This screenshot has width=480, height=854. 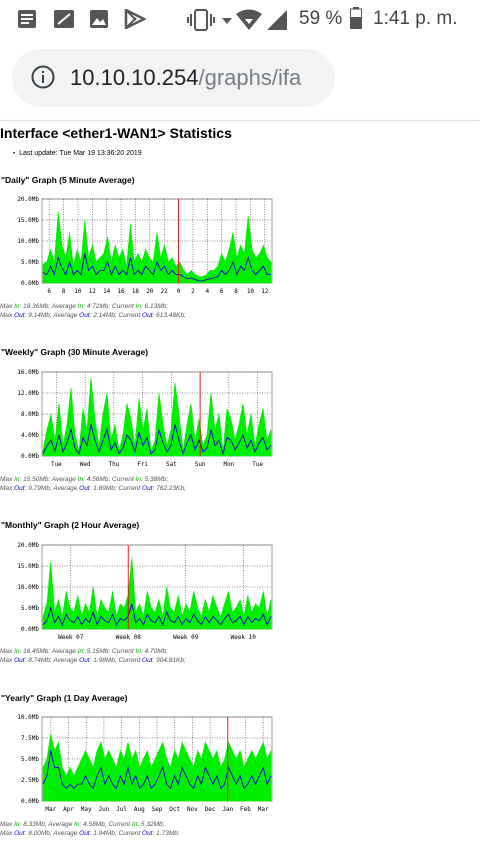 I want to click on last-update-text: Last update: Tue Mar 19 13:36:20 2019, so click(x=80, y=153).